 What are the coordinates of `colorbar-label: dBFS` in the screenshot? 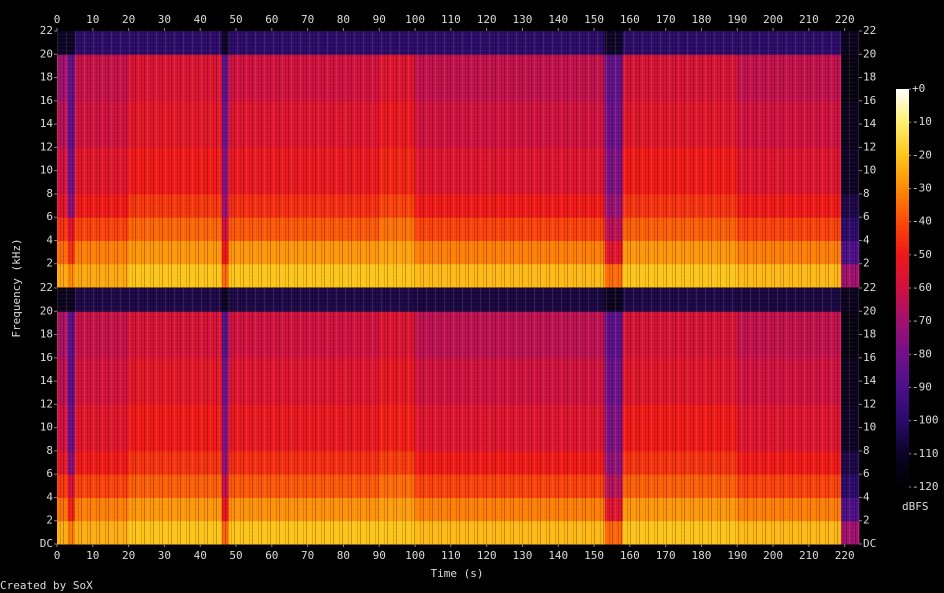 It's located at (915, 506).